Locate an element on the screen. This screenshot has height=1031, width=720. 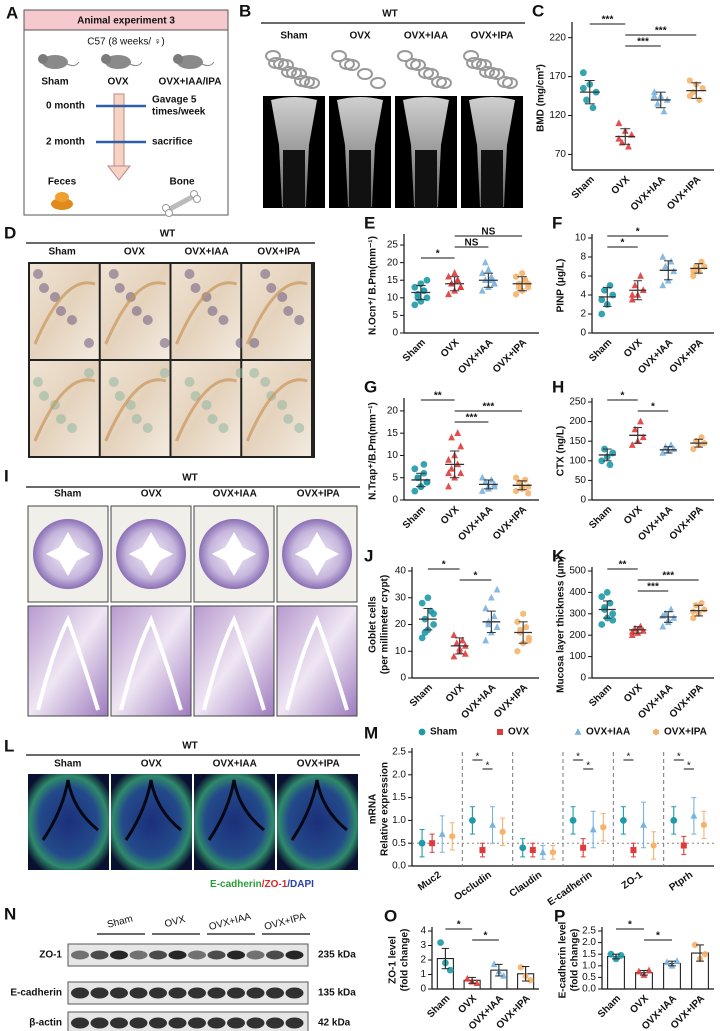
trabecula-stain is located at coordinates (135, 410).